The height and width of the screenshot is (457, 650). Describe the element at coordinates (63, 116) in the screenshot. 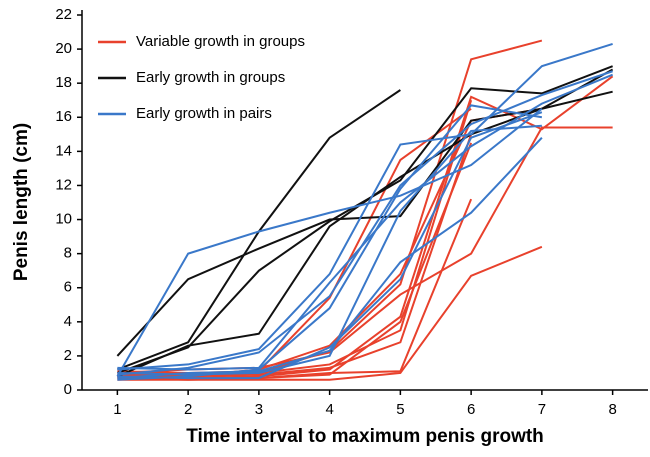

I see `y-tick-label: 16` at that location.